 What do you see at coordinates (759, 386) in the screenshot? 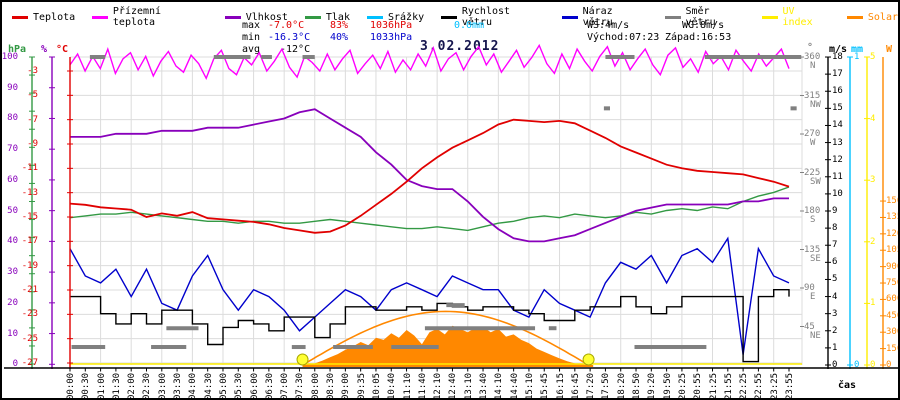
I see `x-tick-label: 22:55` at bounding box center [759, 386].